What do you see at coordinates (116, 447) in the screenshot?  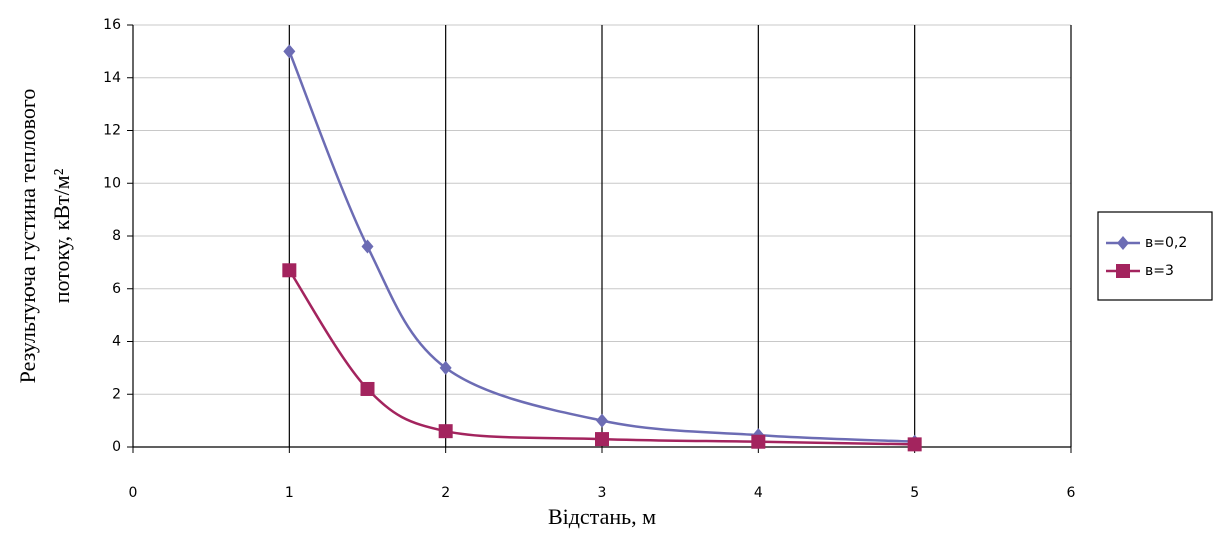 I see `y-tick-label: 0` at bounding box center [116, 447].